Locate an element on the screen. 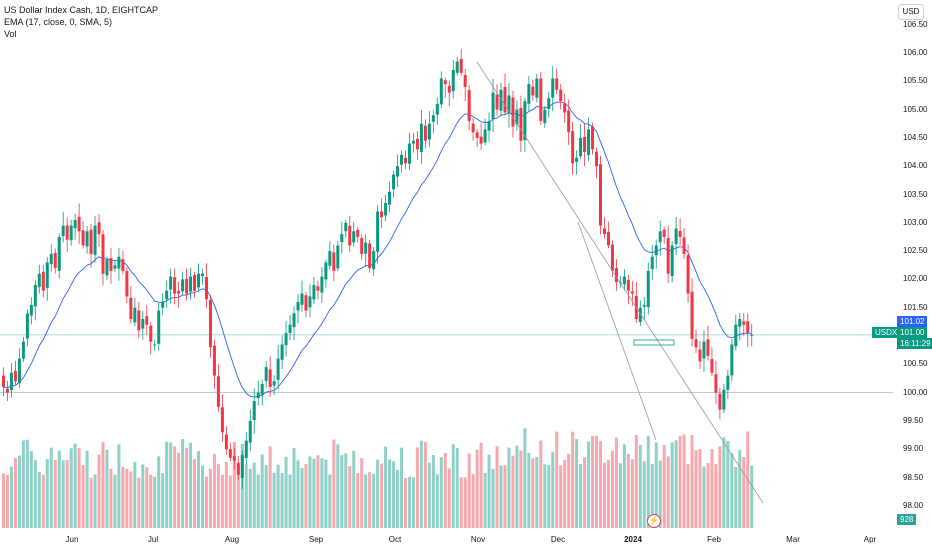 This screenshot has height=550, width=932. economic-event-icon: ⚡ is located at coordinates (654, 521).